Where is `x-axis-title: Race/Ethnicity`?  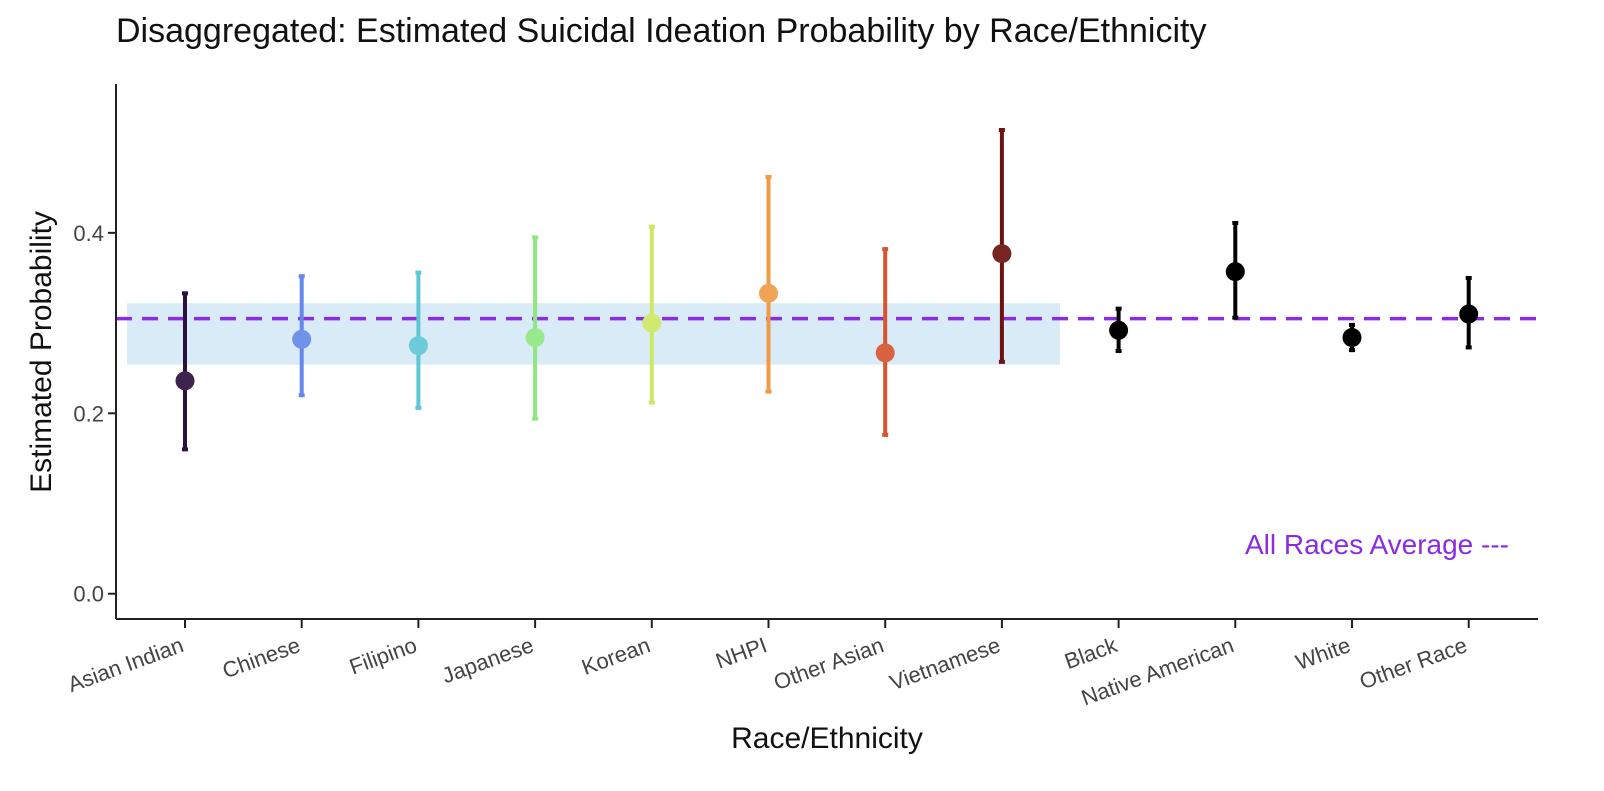
x-axis-title: Race/Ethnicity is located at coordinates (827, 738).